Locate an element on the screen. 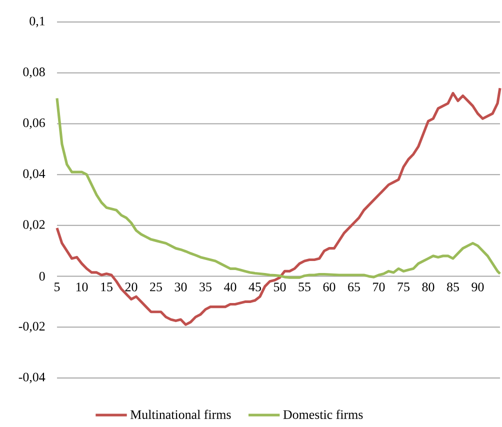 The image size is (502, 427). y-tick-label: 0 is located at coordinates (42, 276).